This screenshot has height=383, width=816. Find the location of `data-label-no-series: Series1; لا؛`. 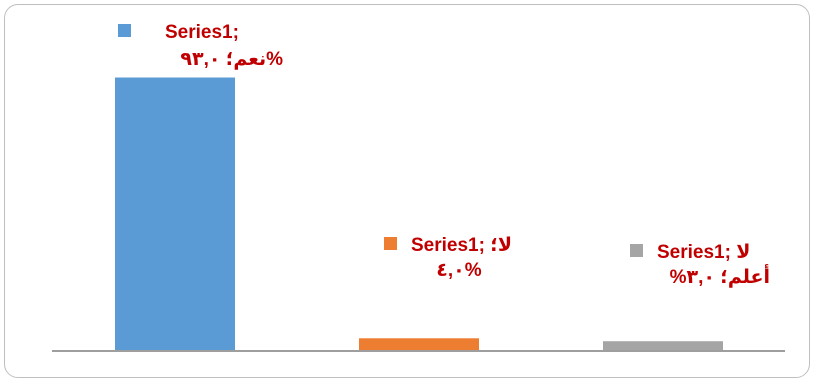

data-label-no-series: Series1; لا؛ is located at coordinates (461, 245).